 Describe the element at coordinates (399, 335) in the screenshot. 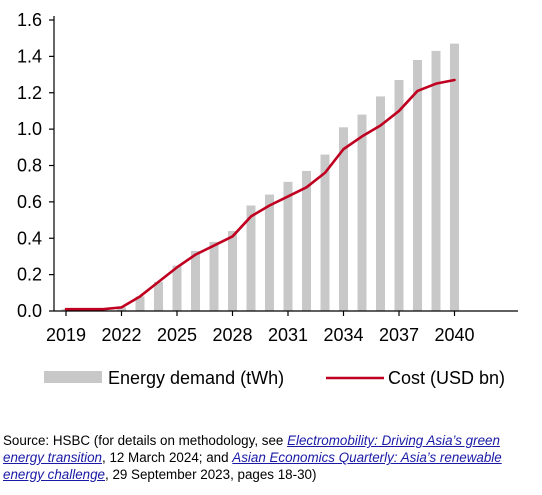

I see `x-tick-label: 2037` at that location.